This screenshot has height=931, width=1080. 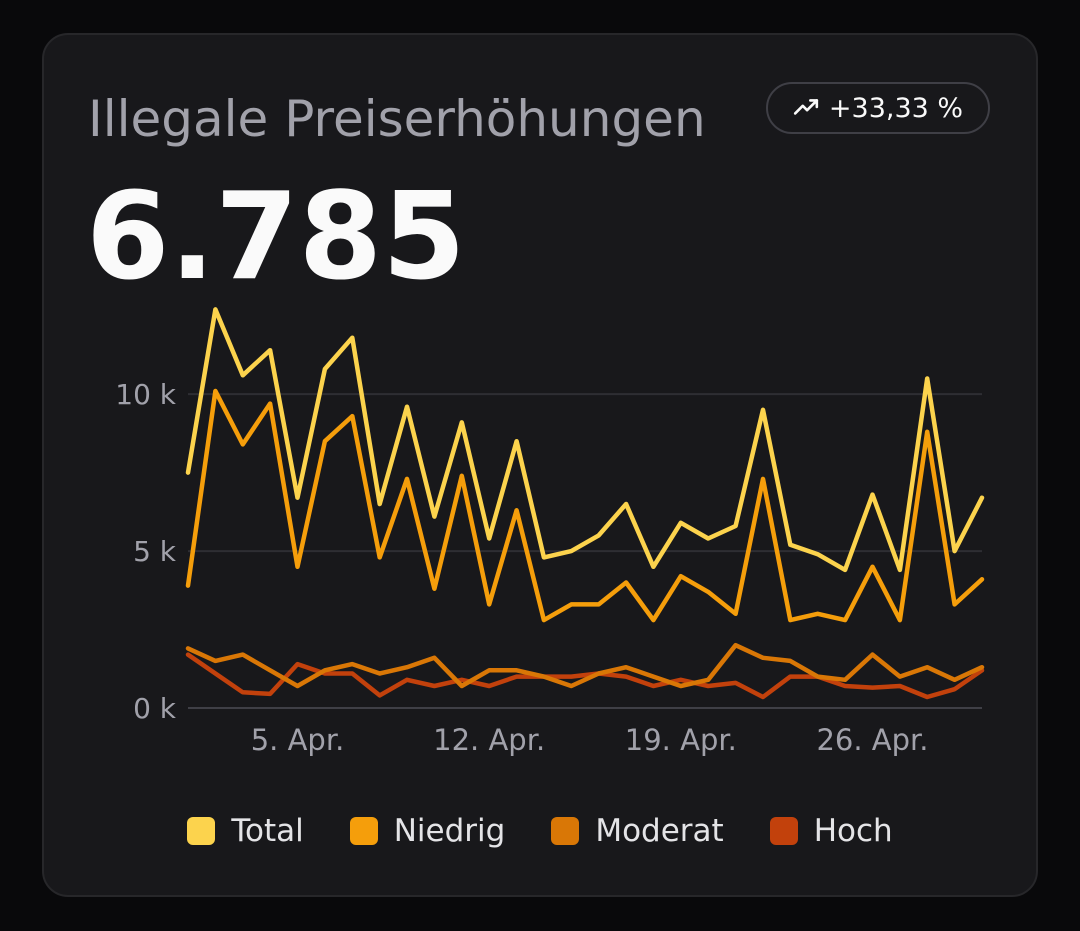 What do you see at coordinates (806, 108) in the screenshot?
I see `trending-up-icon` at bounding box center [806, 108].